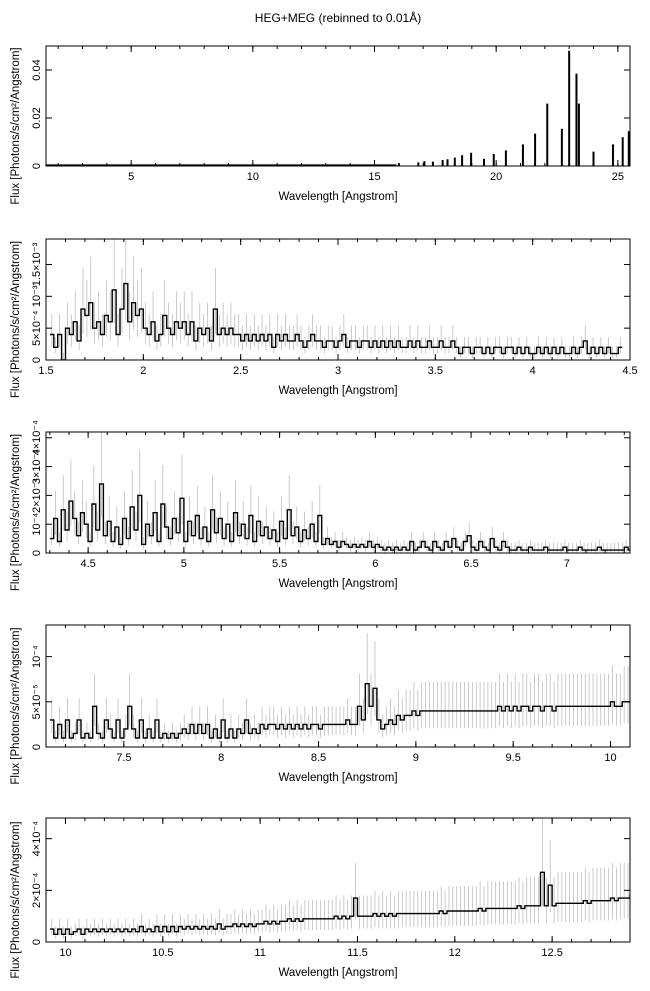 This screenshot has width=650, height=991. What do you see at coordinates (375, 564) in the screenshot?
I see `x-tick-label: 6` at bounding box center [375, 564].